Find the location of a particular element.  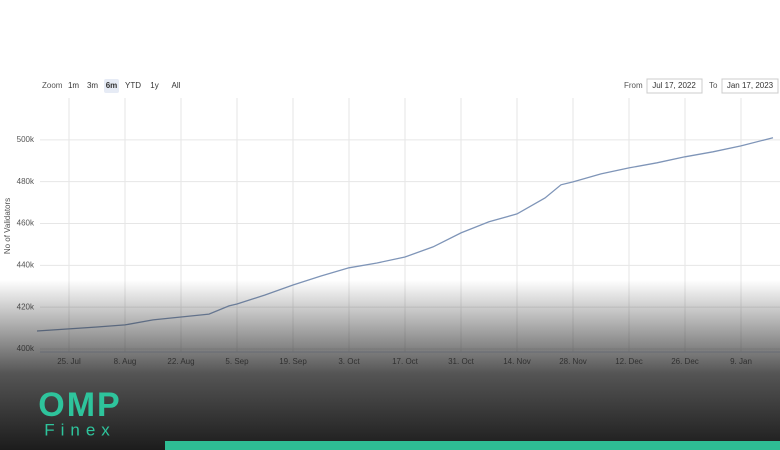

logo-top: OMP is located at coordinates (79, 405).